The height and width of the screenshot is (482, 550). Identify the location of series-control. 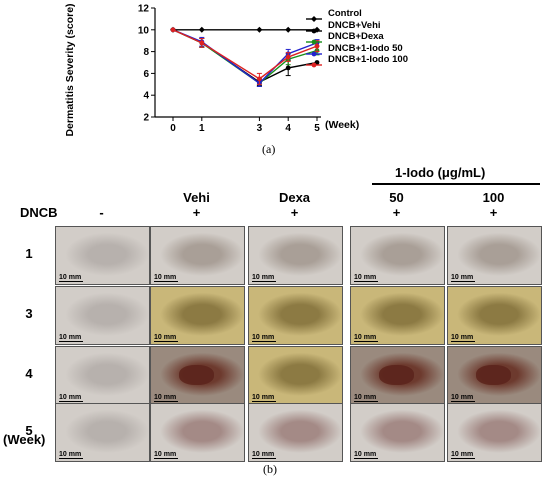
(245, 29).